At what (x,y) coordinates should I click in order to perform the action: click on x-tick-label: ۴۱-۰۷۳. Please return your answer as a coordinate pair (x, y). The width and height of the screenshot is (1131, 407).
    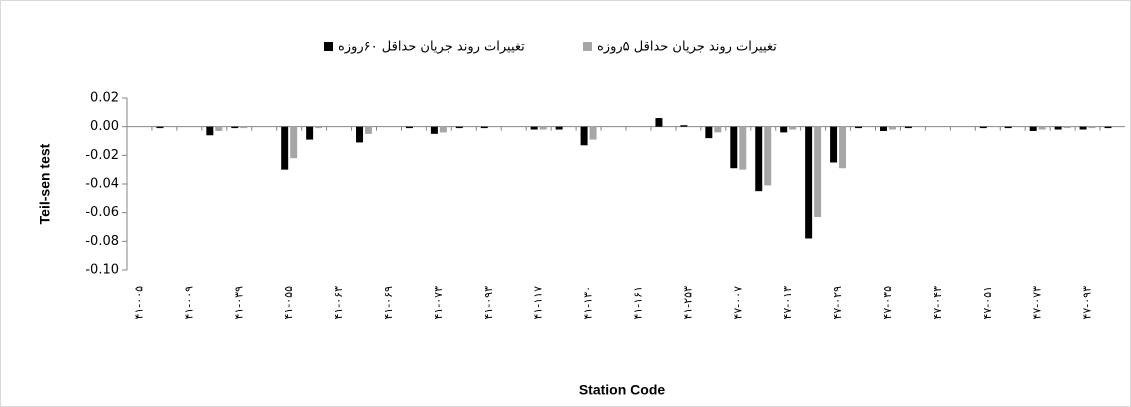
    Looking at the image, I should click on (438, 303).